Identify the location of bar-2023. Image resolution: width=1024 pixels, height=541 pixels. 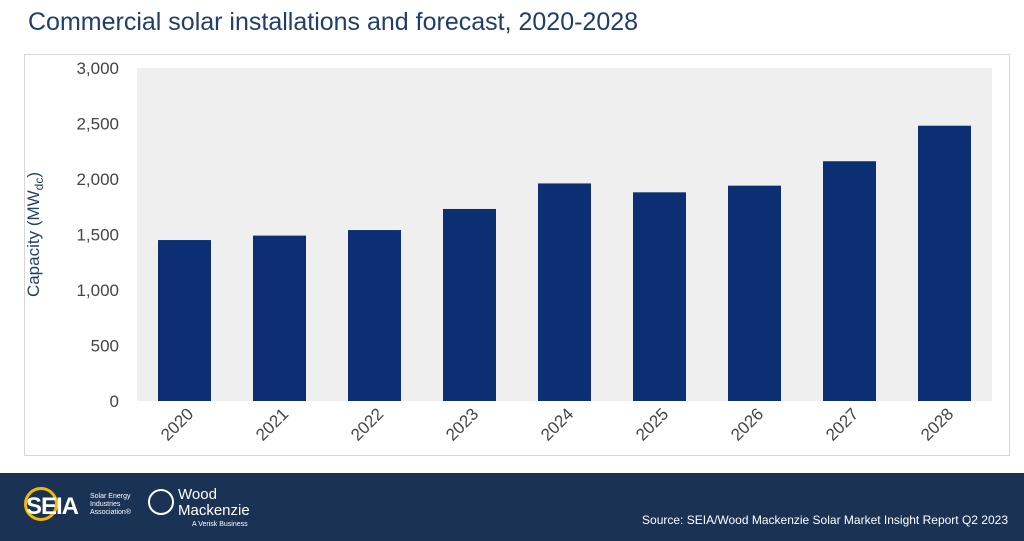
(469, 304).